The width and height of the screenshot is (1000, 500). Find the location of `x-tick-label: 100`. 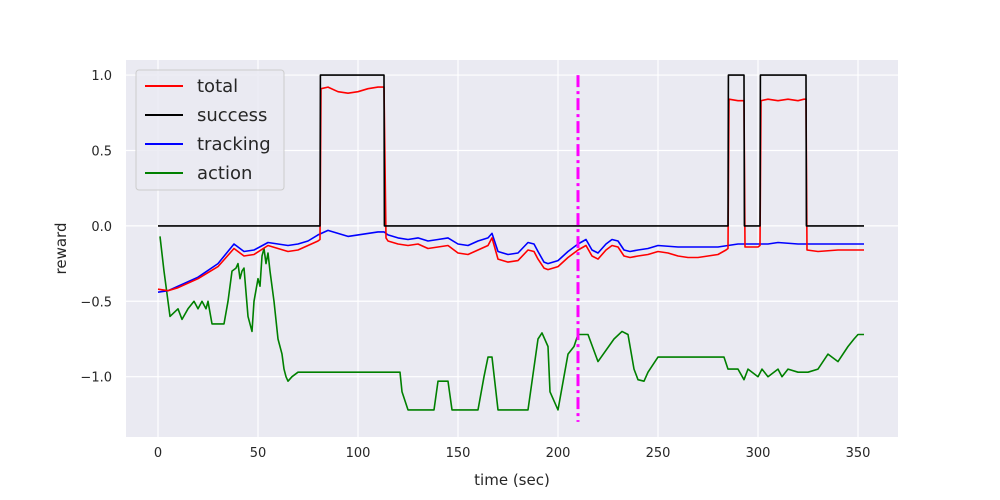

x-tick-label: 100 is located at coordinates (358, 453).